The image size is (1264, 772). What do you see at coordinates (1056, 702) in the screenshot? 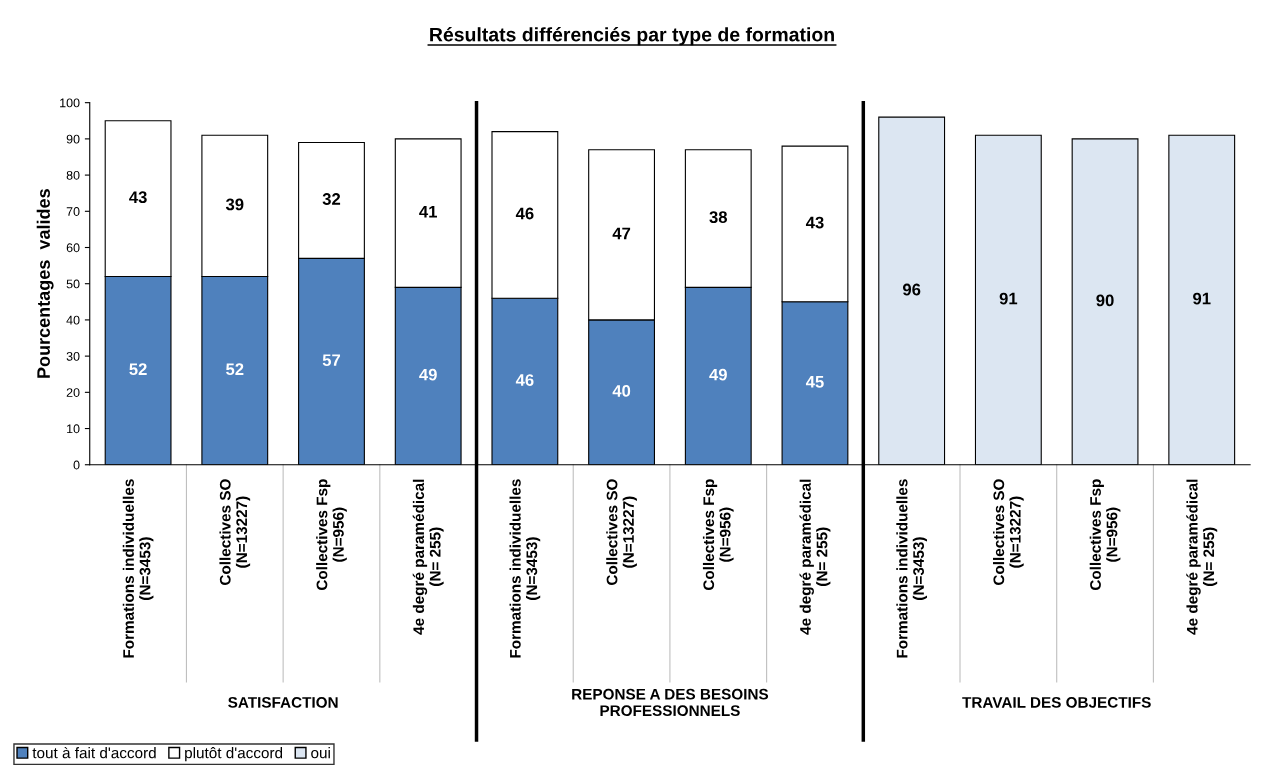
I see `text: TRAVAIL DES OBJECTIFS` at bounding box center [1056, 702].